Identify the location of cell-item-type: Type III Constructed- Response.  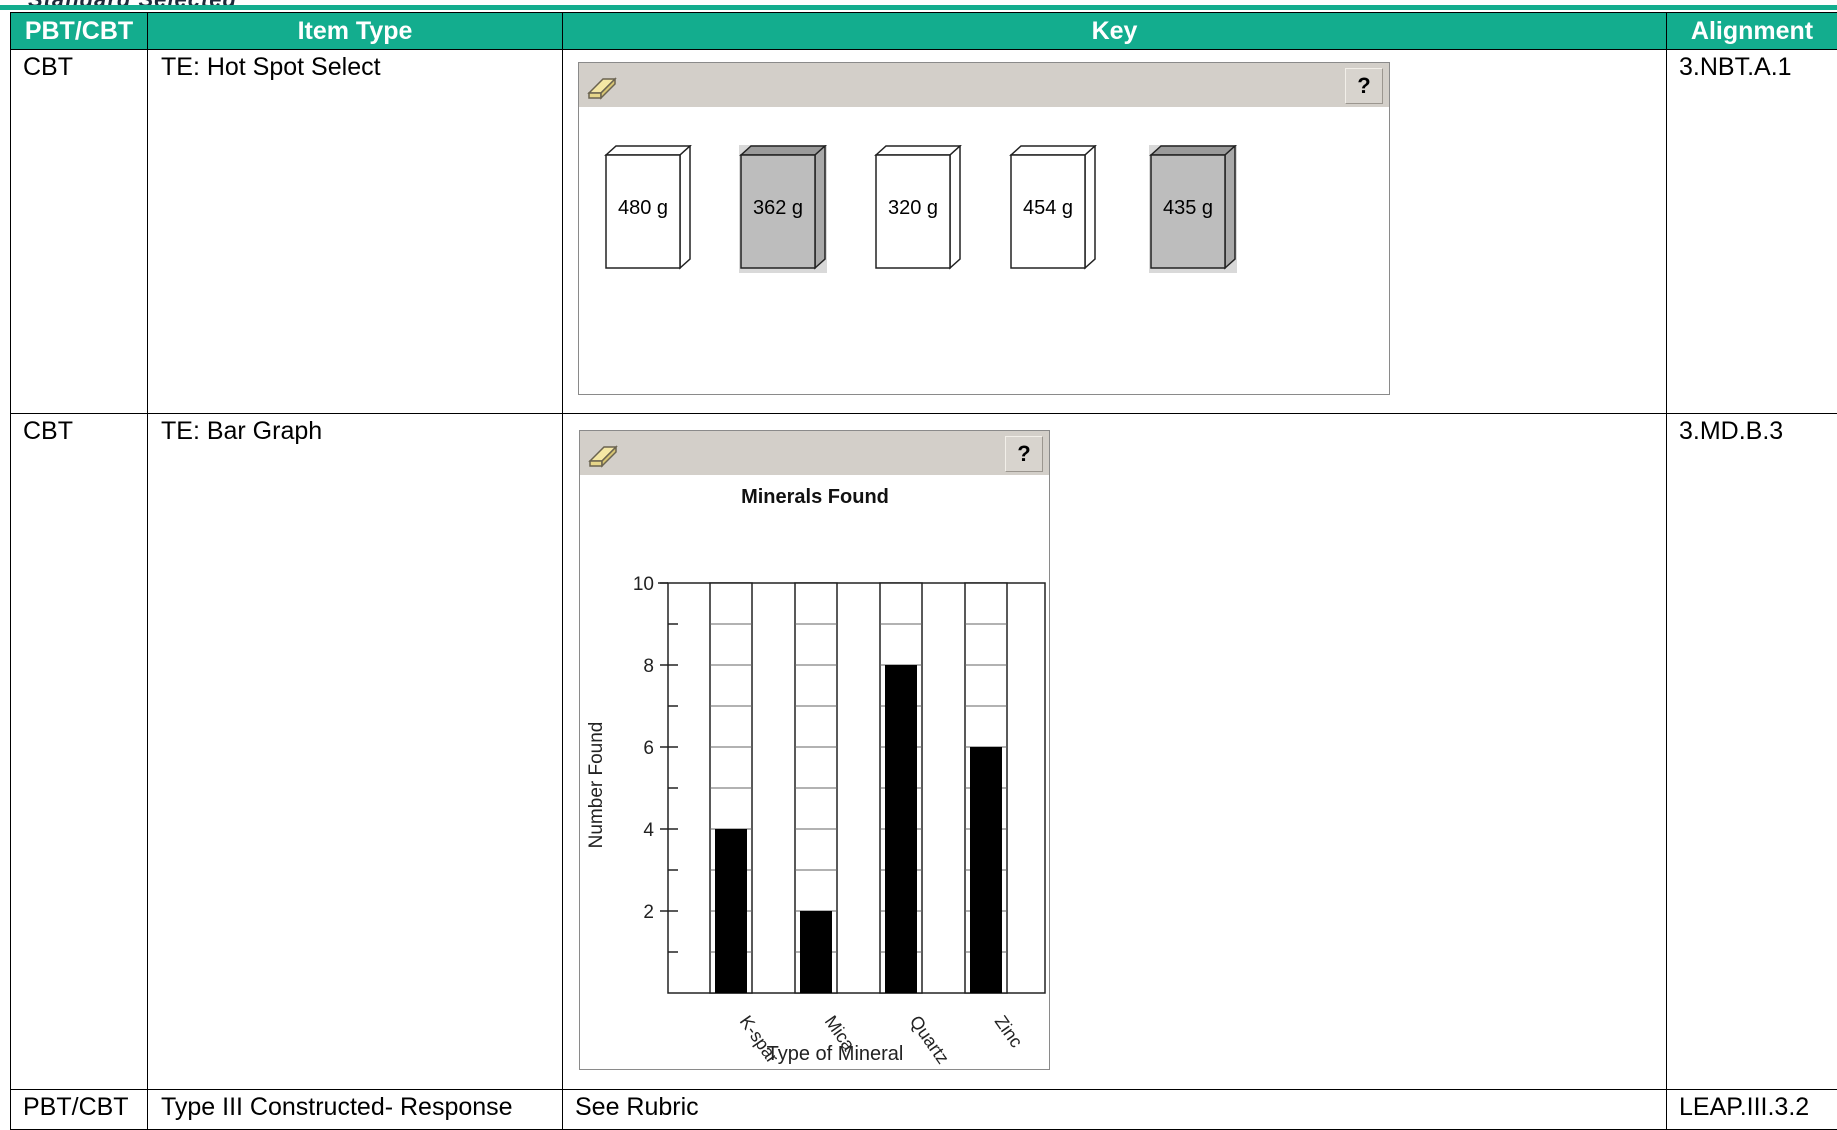
(355, 1110).